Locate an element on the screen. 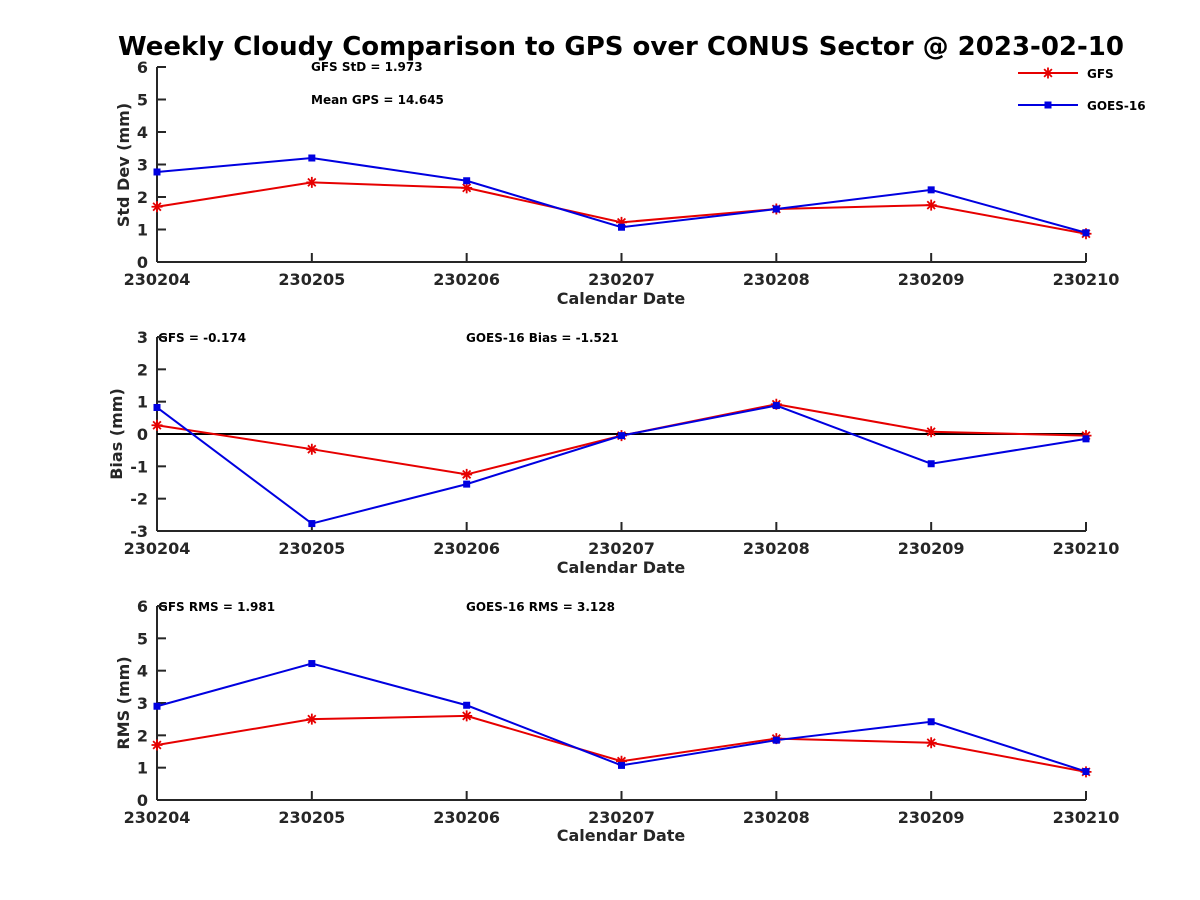  annotation-gfs-bias: GFS = -0.174 is located at coordinates (202, 338).